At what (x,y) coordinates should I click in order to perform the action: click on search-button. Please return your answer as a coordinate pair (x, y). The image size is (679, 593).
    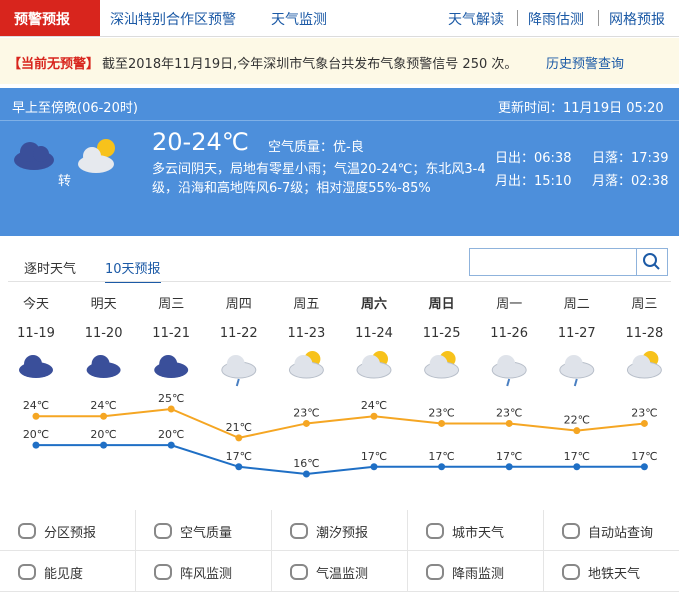
    Looking at the image, I should click on (652, 262).